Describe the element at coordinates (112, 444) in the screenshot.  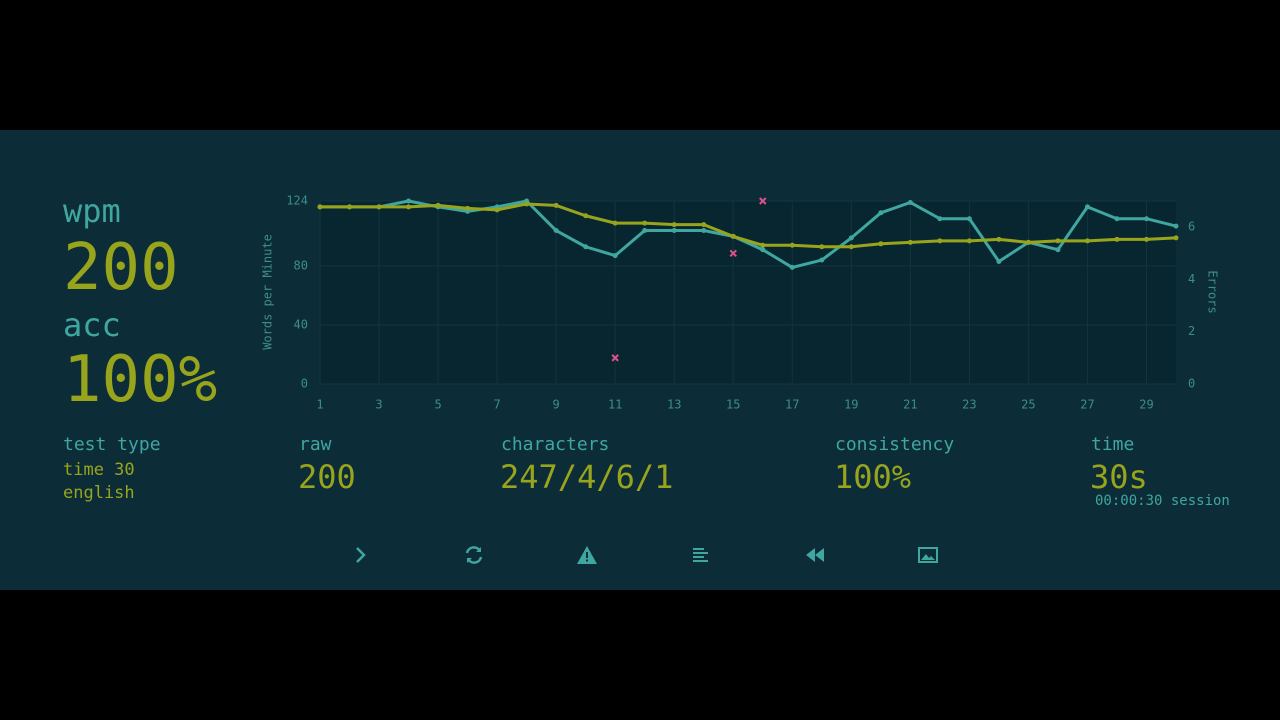
I see `test-type-label: test type` at that location.